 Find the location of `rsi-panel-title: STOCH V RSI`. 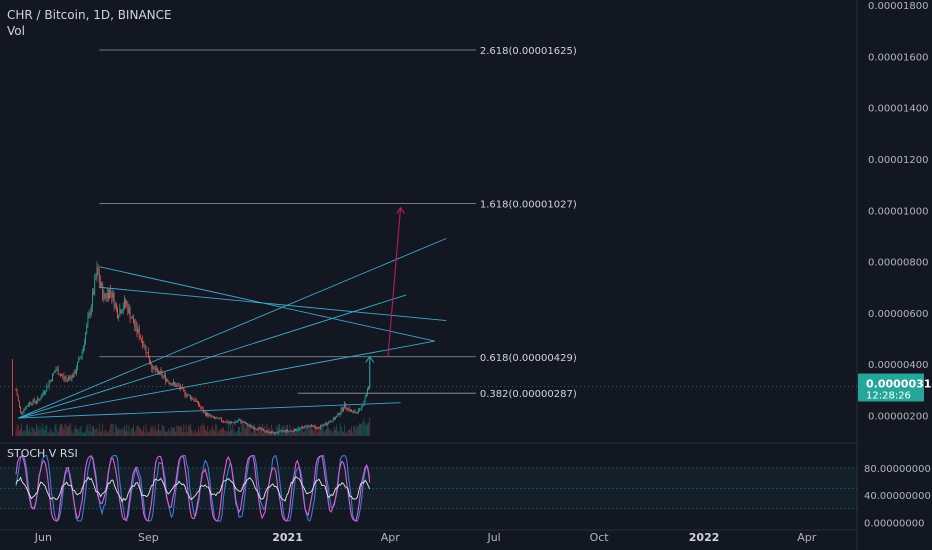

rsi-panel-title: STOCH V RSI is located at coordinates (42, 453).